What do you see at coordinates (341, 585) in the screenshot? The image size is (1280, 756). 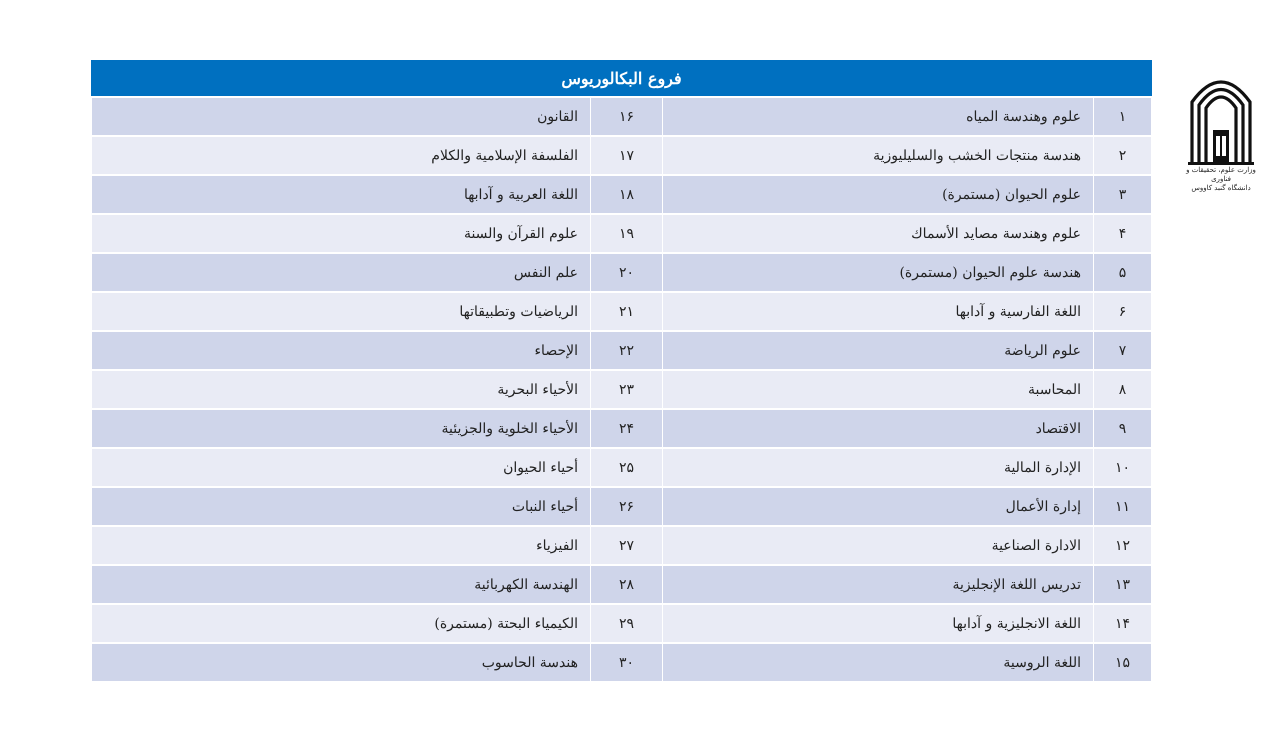 I see `program-name: الهندسة الكهربائية` at bounding box center [341, 585].